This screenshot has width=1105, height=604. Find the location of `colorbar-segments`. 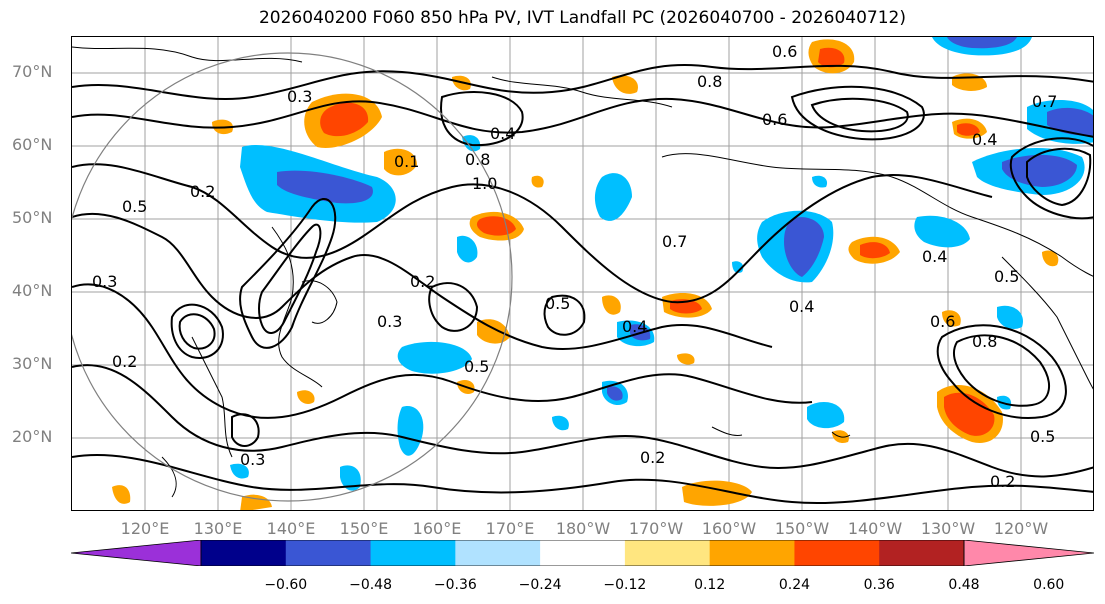

colorbar-segments is located at coordinates (582, 553).